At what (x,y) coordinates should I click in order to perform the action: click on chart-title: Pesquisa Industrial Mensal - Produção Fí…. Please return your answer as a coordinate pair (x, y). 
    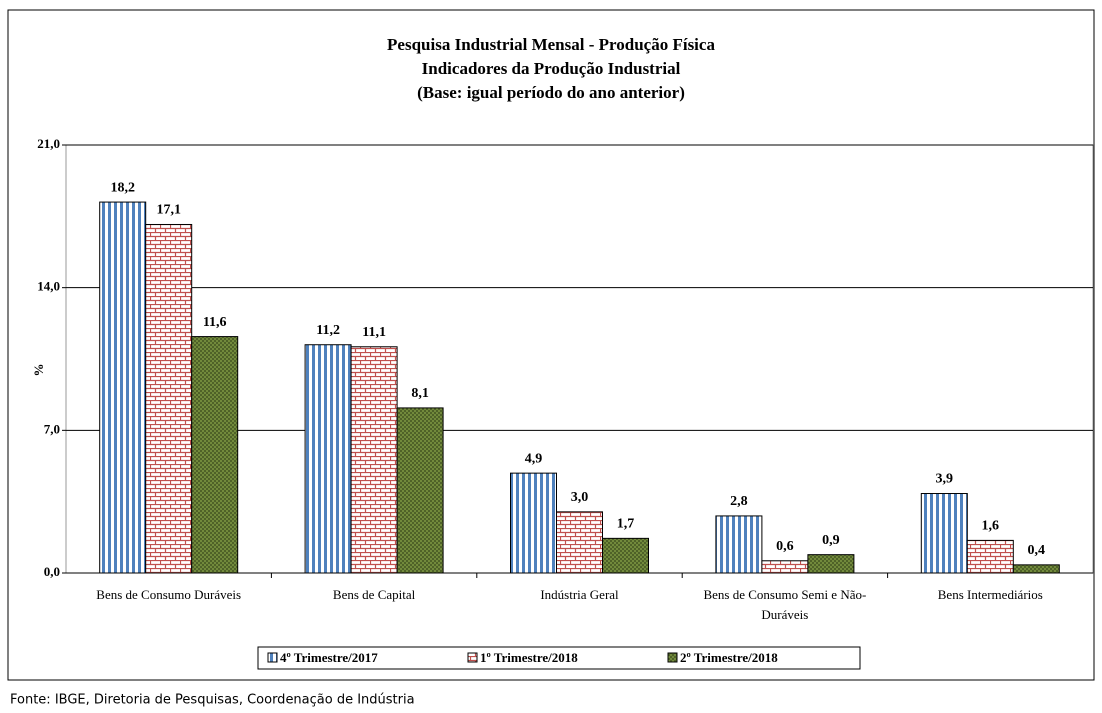
    Looking at the image, I should click on (551, 44).